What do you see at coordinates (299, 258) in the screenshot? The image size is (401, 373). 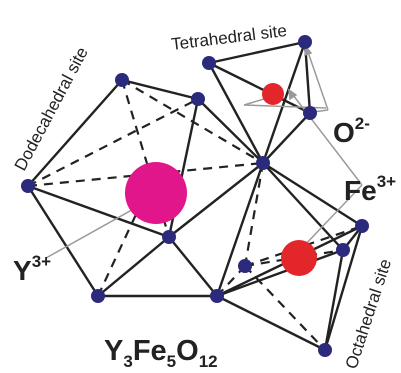 I see `iron-ion-octahedral` at bounding box center [299, 258].